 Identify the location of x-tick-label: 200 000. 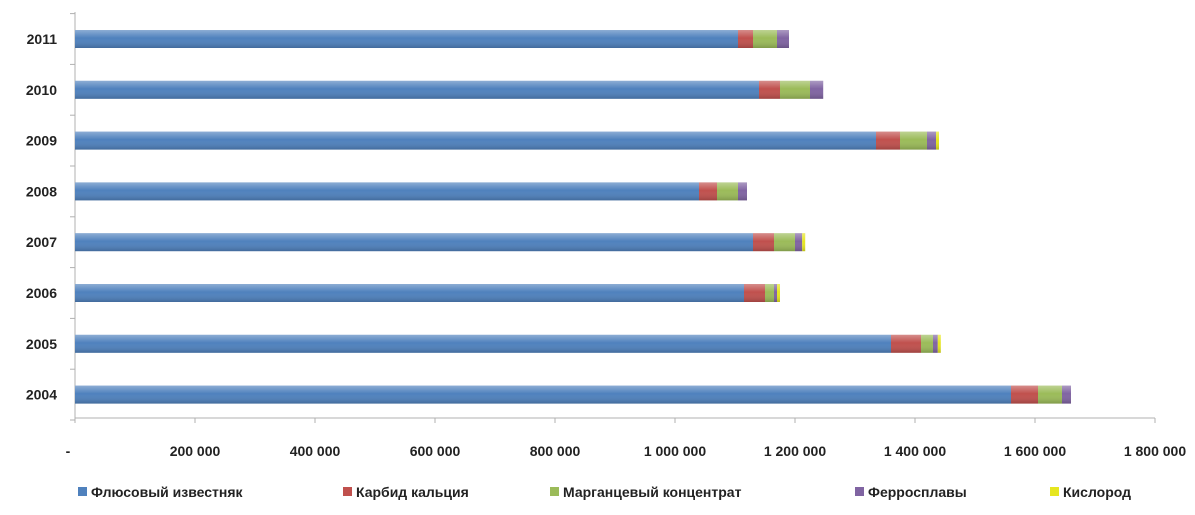
(195, 451).